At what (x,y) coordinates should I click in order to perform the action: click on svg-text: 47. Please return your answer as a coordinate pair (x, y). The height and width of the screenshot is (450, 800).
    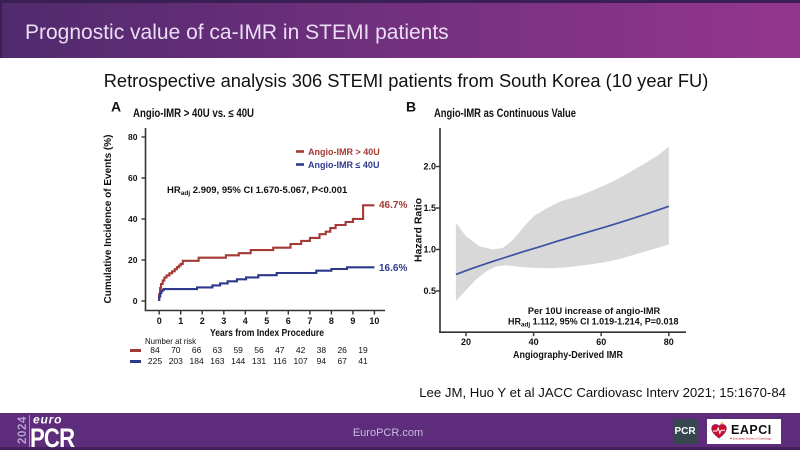
    Looking at the image, I should click on (280, 350).